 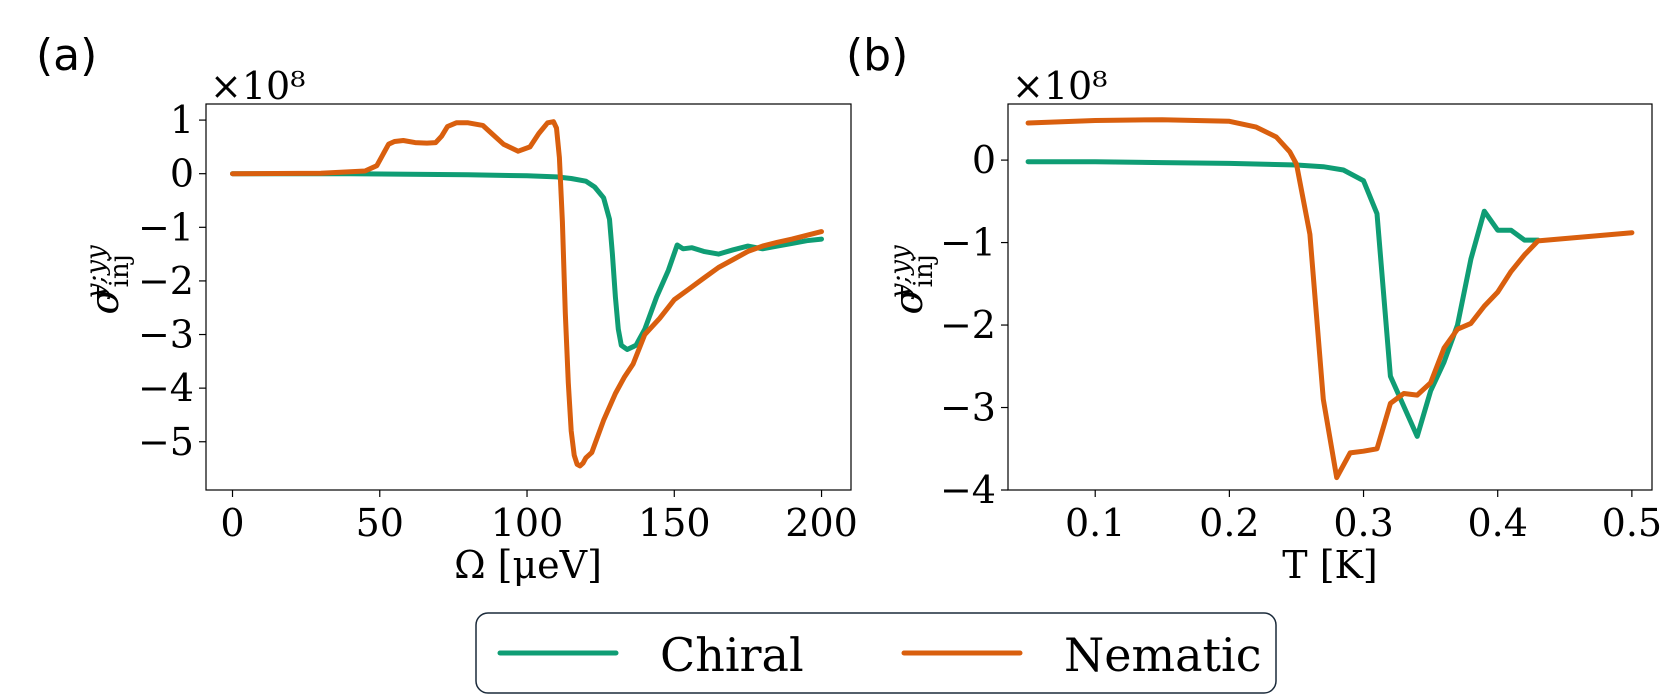 I want to click on panel-a-x-ticks: 0 50 100 150 200, so click(x=539, y=517).